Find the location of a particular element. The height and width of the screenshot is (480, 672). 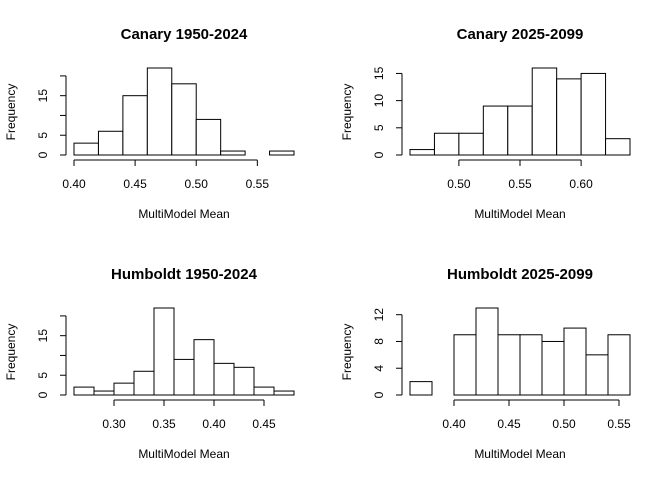

y-tick-label: 4 is located at coordinates (379, 368).